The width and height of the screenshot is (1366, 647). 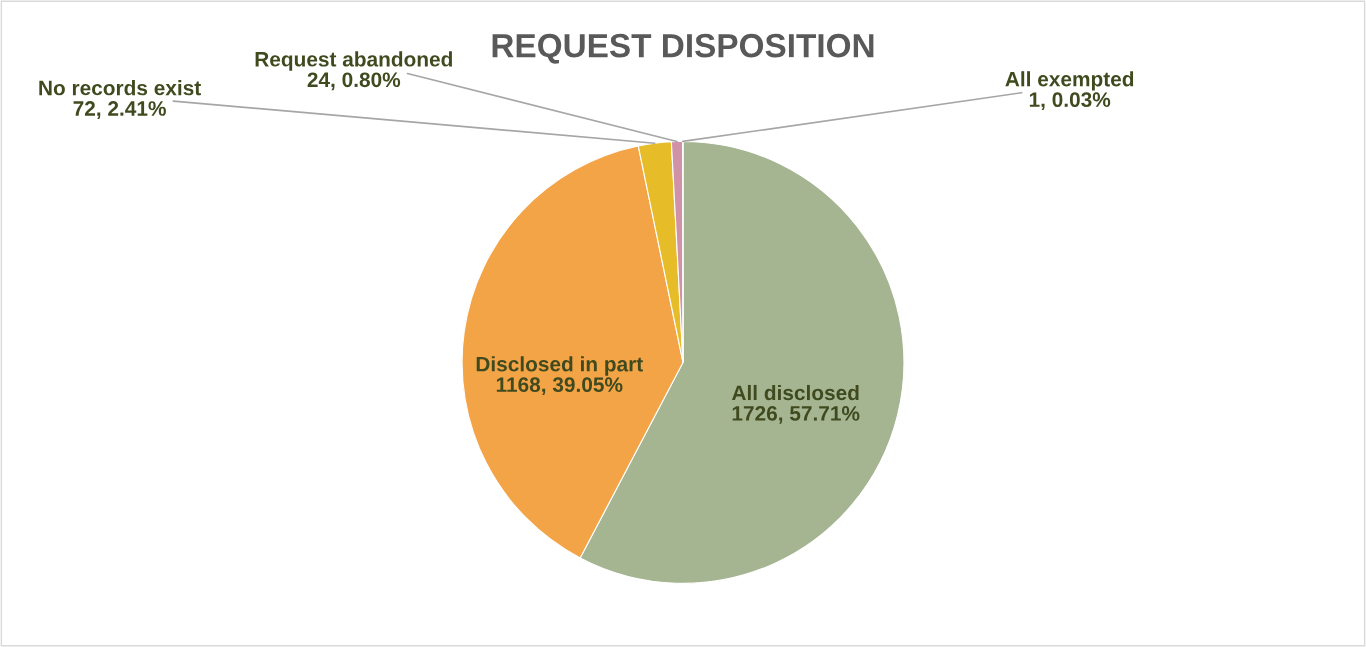 What do you see at coordinates (559, 386) in the screenshot?
I see `data-label: 1168, 39.05%` at bounding box center [559, 386].